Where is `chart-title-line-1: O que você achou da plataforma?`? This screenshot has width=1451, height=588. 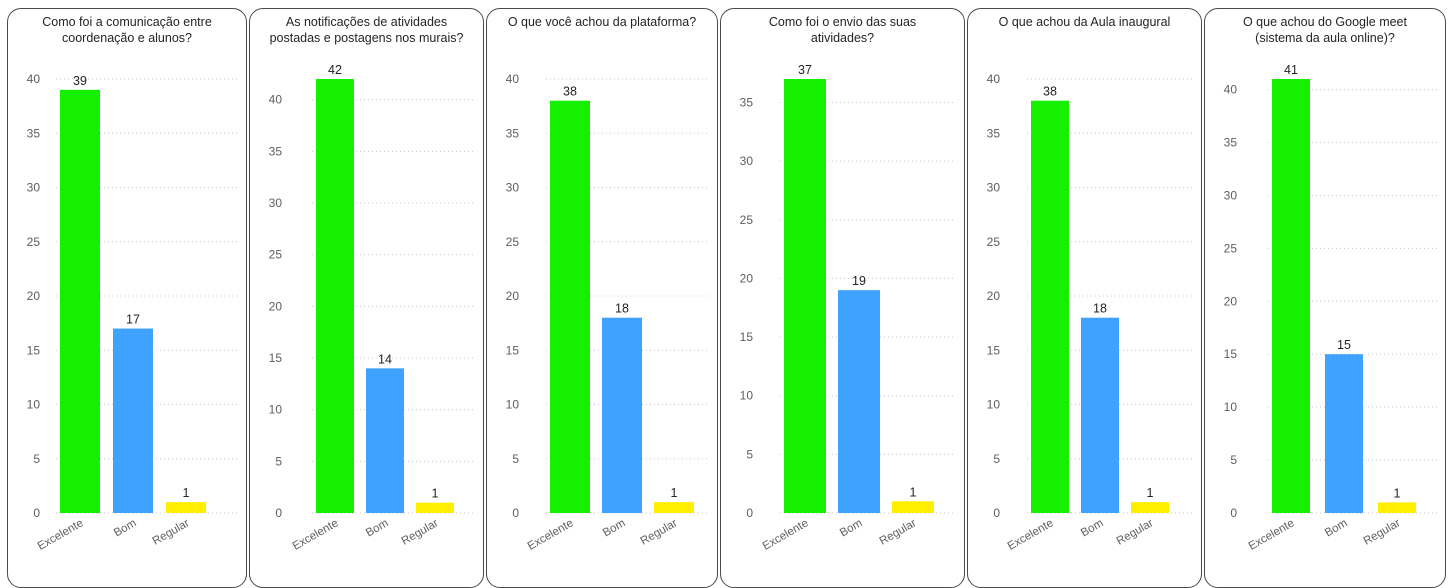 chart-title-line-1: O que você achou da plataforma? is located at coordinates (602, 22).